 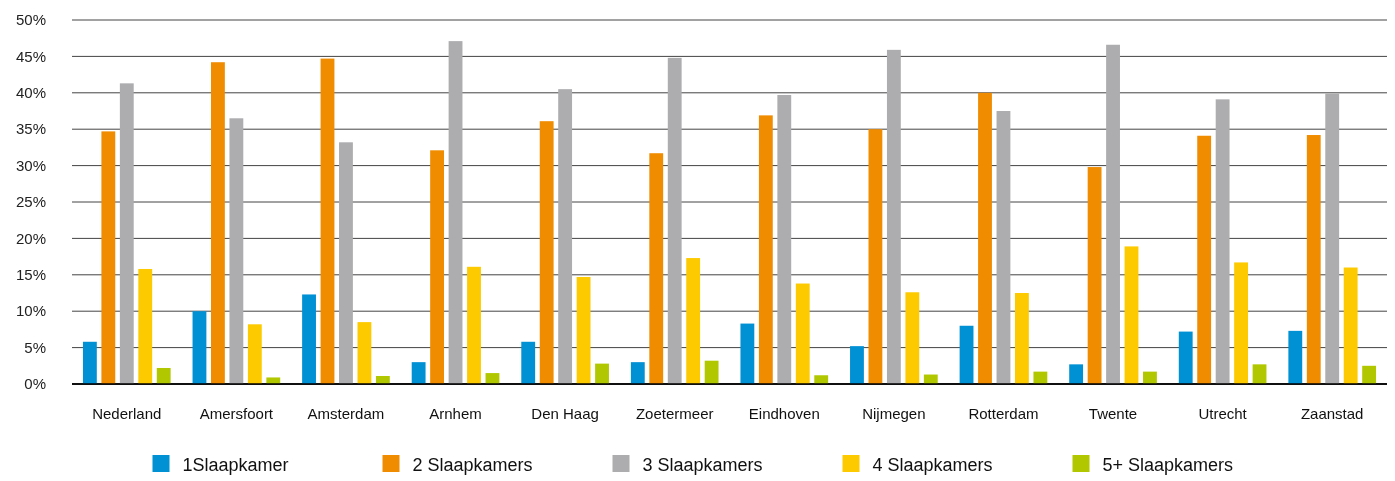 What do you see at coordinates (472, 465) in the screenshot?
I see `legend-label: 2 Slaapkamers` at bounding box center [472, 465].